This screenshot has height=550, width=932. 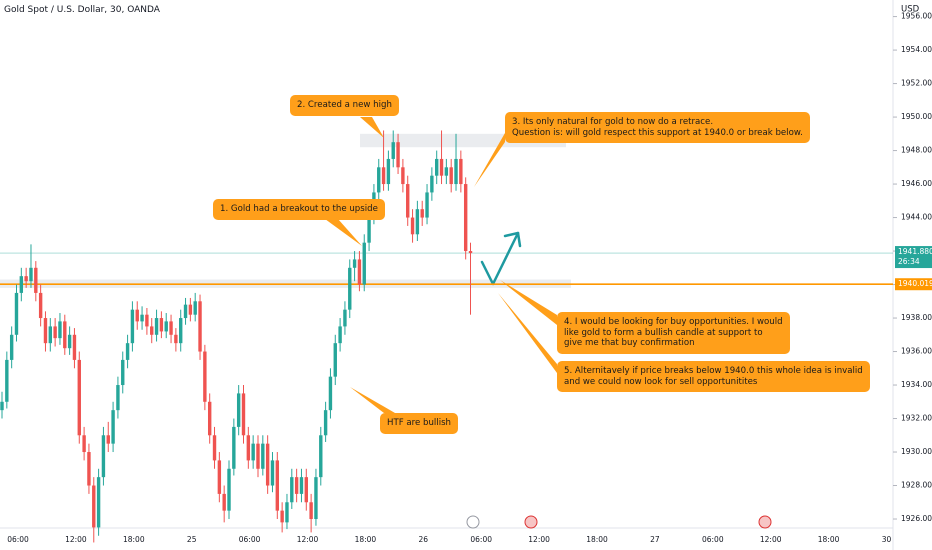 I want to click on y-tick-label: 1938.00, so click(x=916, y=317).